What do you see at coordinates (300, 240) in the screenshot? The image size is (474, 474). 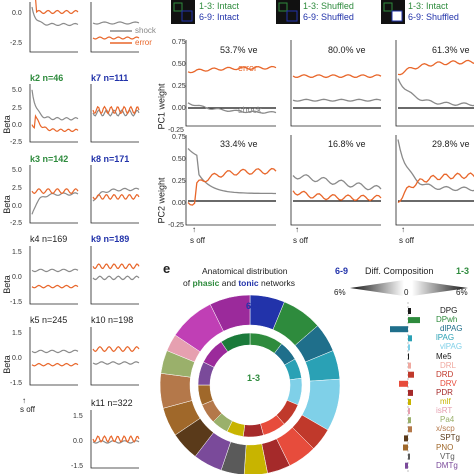 I see `pc-s-off-label-2: s off` at bounding box center [300, 240].